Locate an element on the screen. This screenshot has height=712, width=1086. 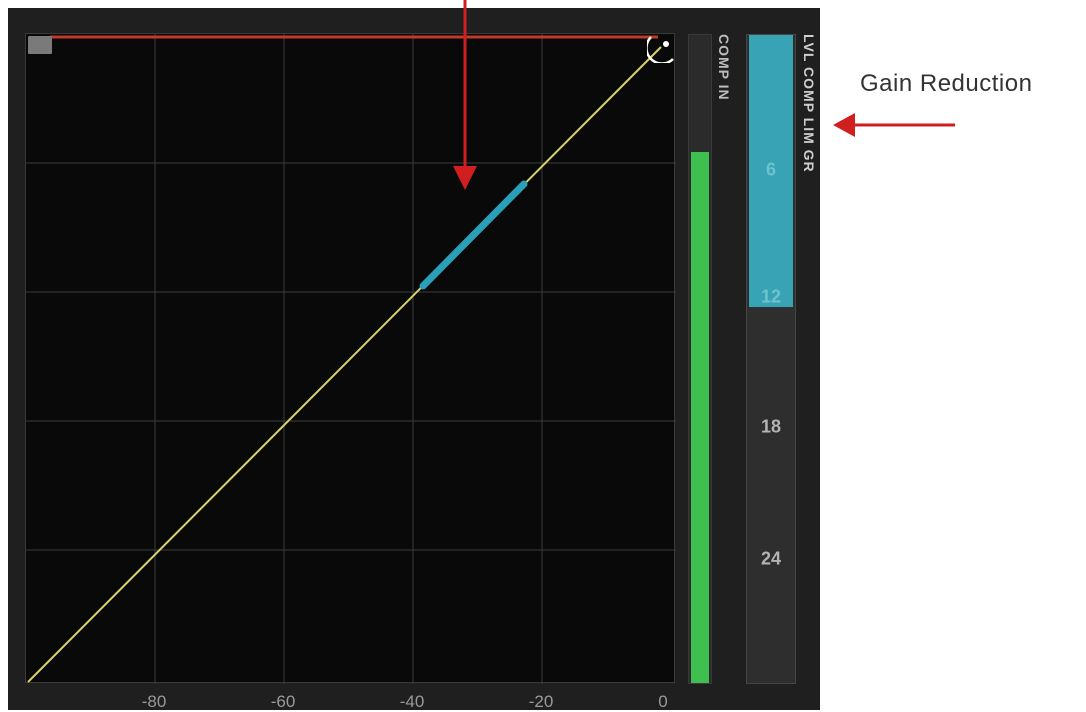
down-arrow-icon is located at coordinates (465, 95).